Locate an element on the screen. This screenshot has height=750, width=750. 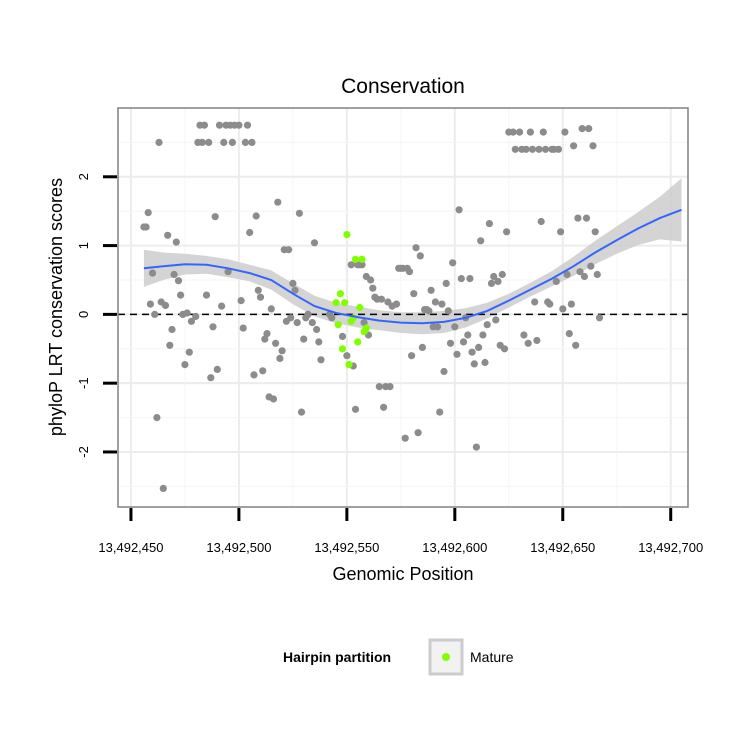
legend-title: Hairpin partition is located at coordinates (337, 657).